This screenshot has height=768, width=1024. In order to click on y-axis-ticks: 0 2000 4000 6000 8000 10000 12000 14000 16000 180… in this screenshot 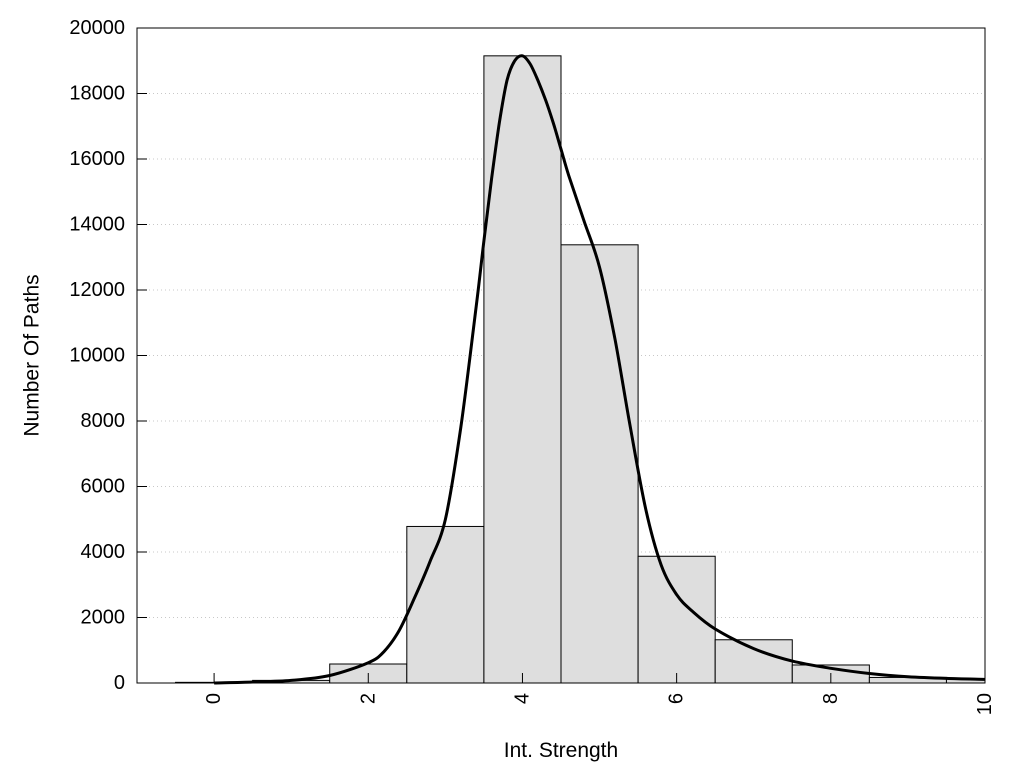, I will do `click(108, 355)`.